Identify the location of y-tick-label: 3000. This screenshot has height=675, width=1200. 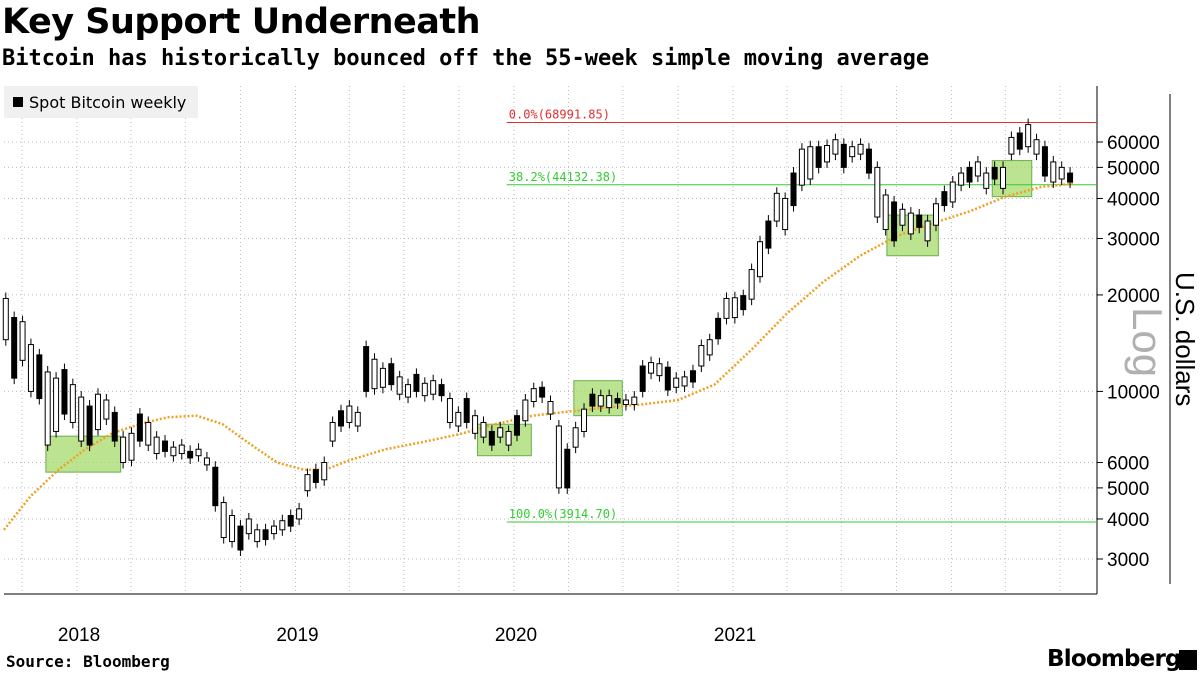
(1128, 560).